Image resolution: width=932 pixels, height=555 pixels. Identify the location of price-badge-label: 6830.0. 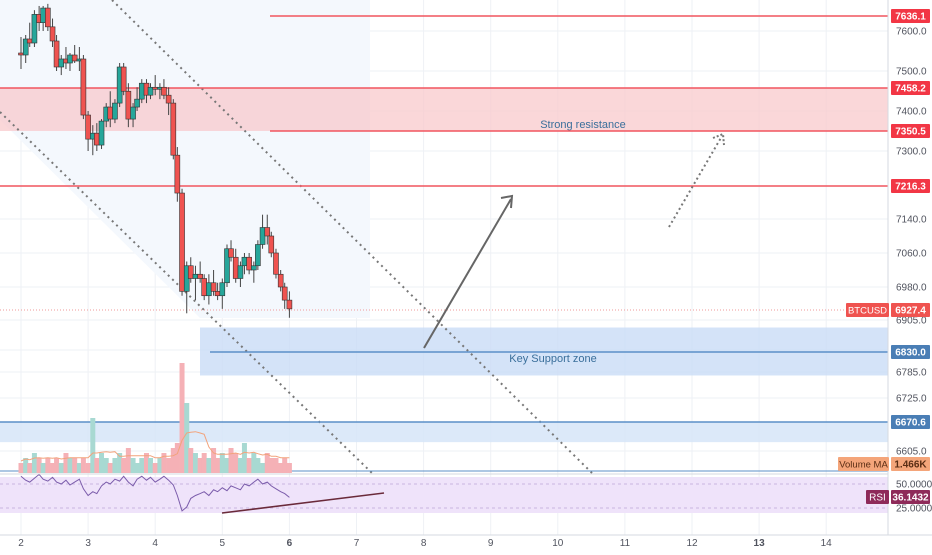
(910, 353).